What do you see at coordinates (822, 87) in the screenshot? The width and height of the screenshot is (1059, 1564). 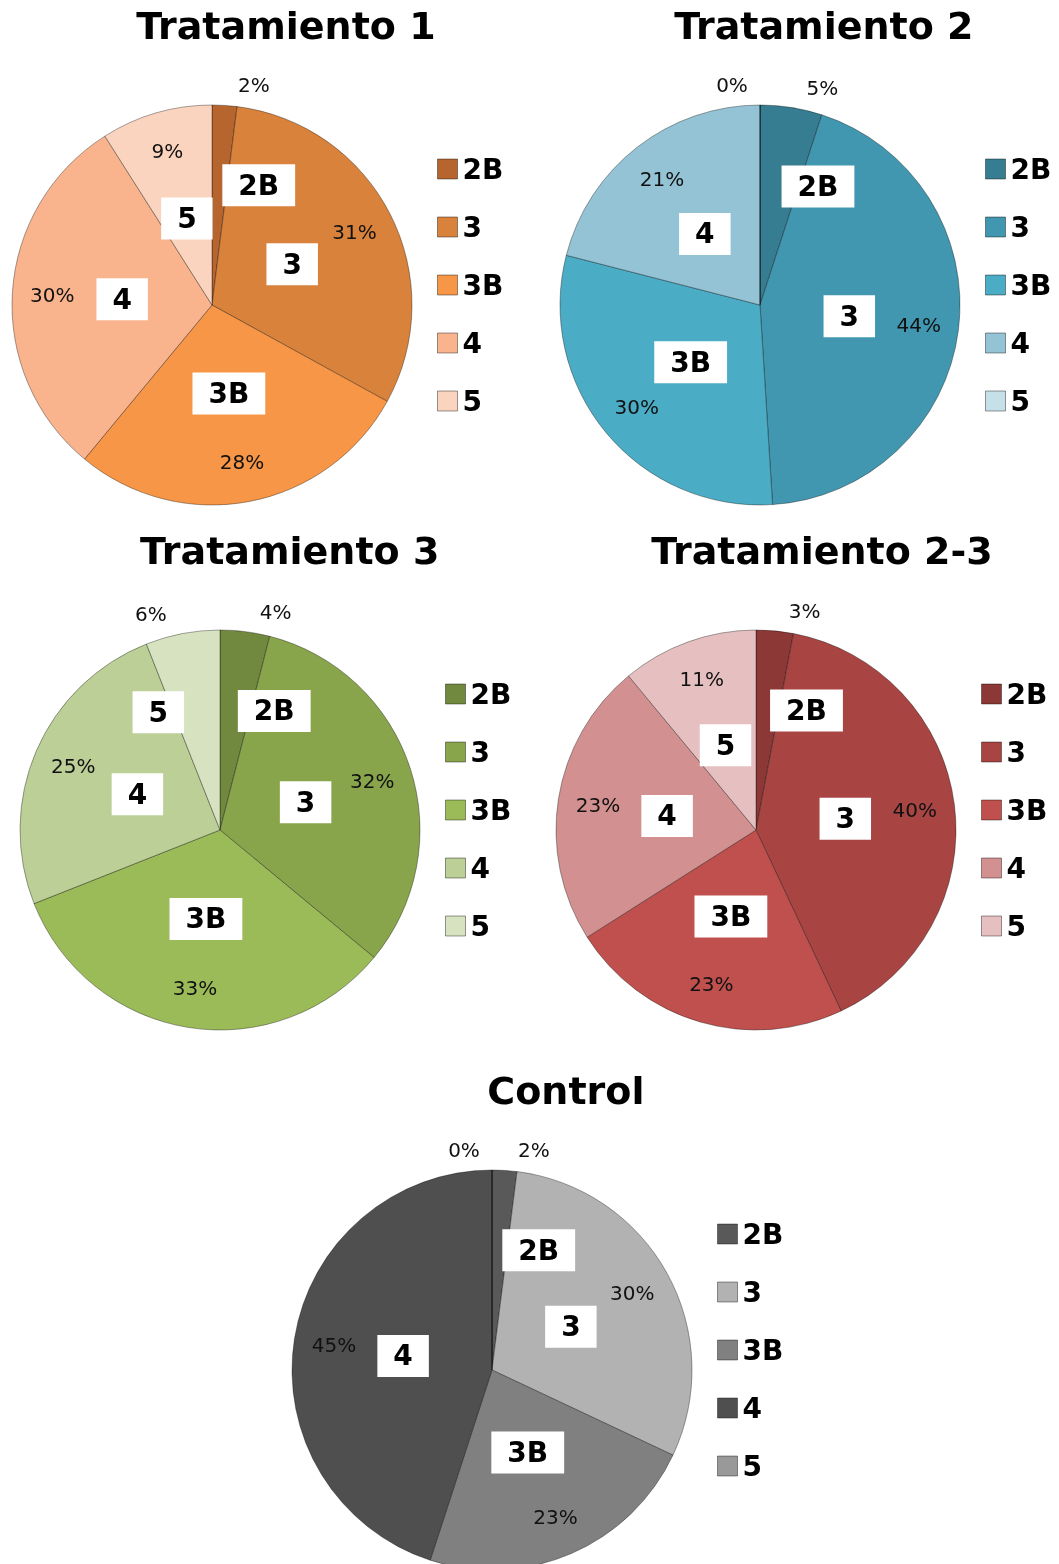 I see `data-label: 5%` at bounding box center [822, 87].